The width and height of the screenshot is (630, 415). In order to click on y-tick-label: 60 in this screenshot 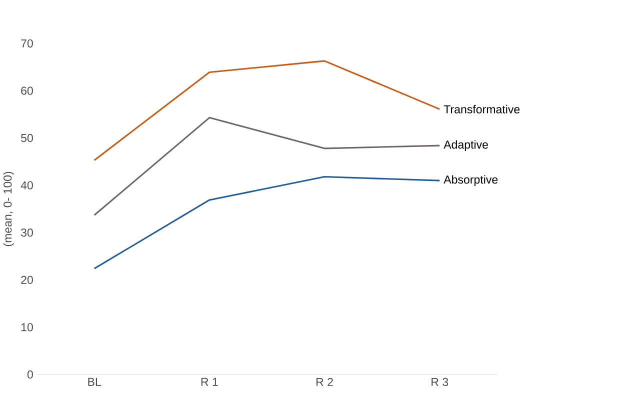, I will do `click(27, 90)`.